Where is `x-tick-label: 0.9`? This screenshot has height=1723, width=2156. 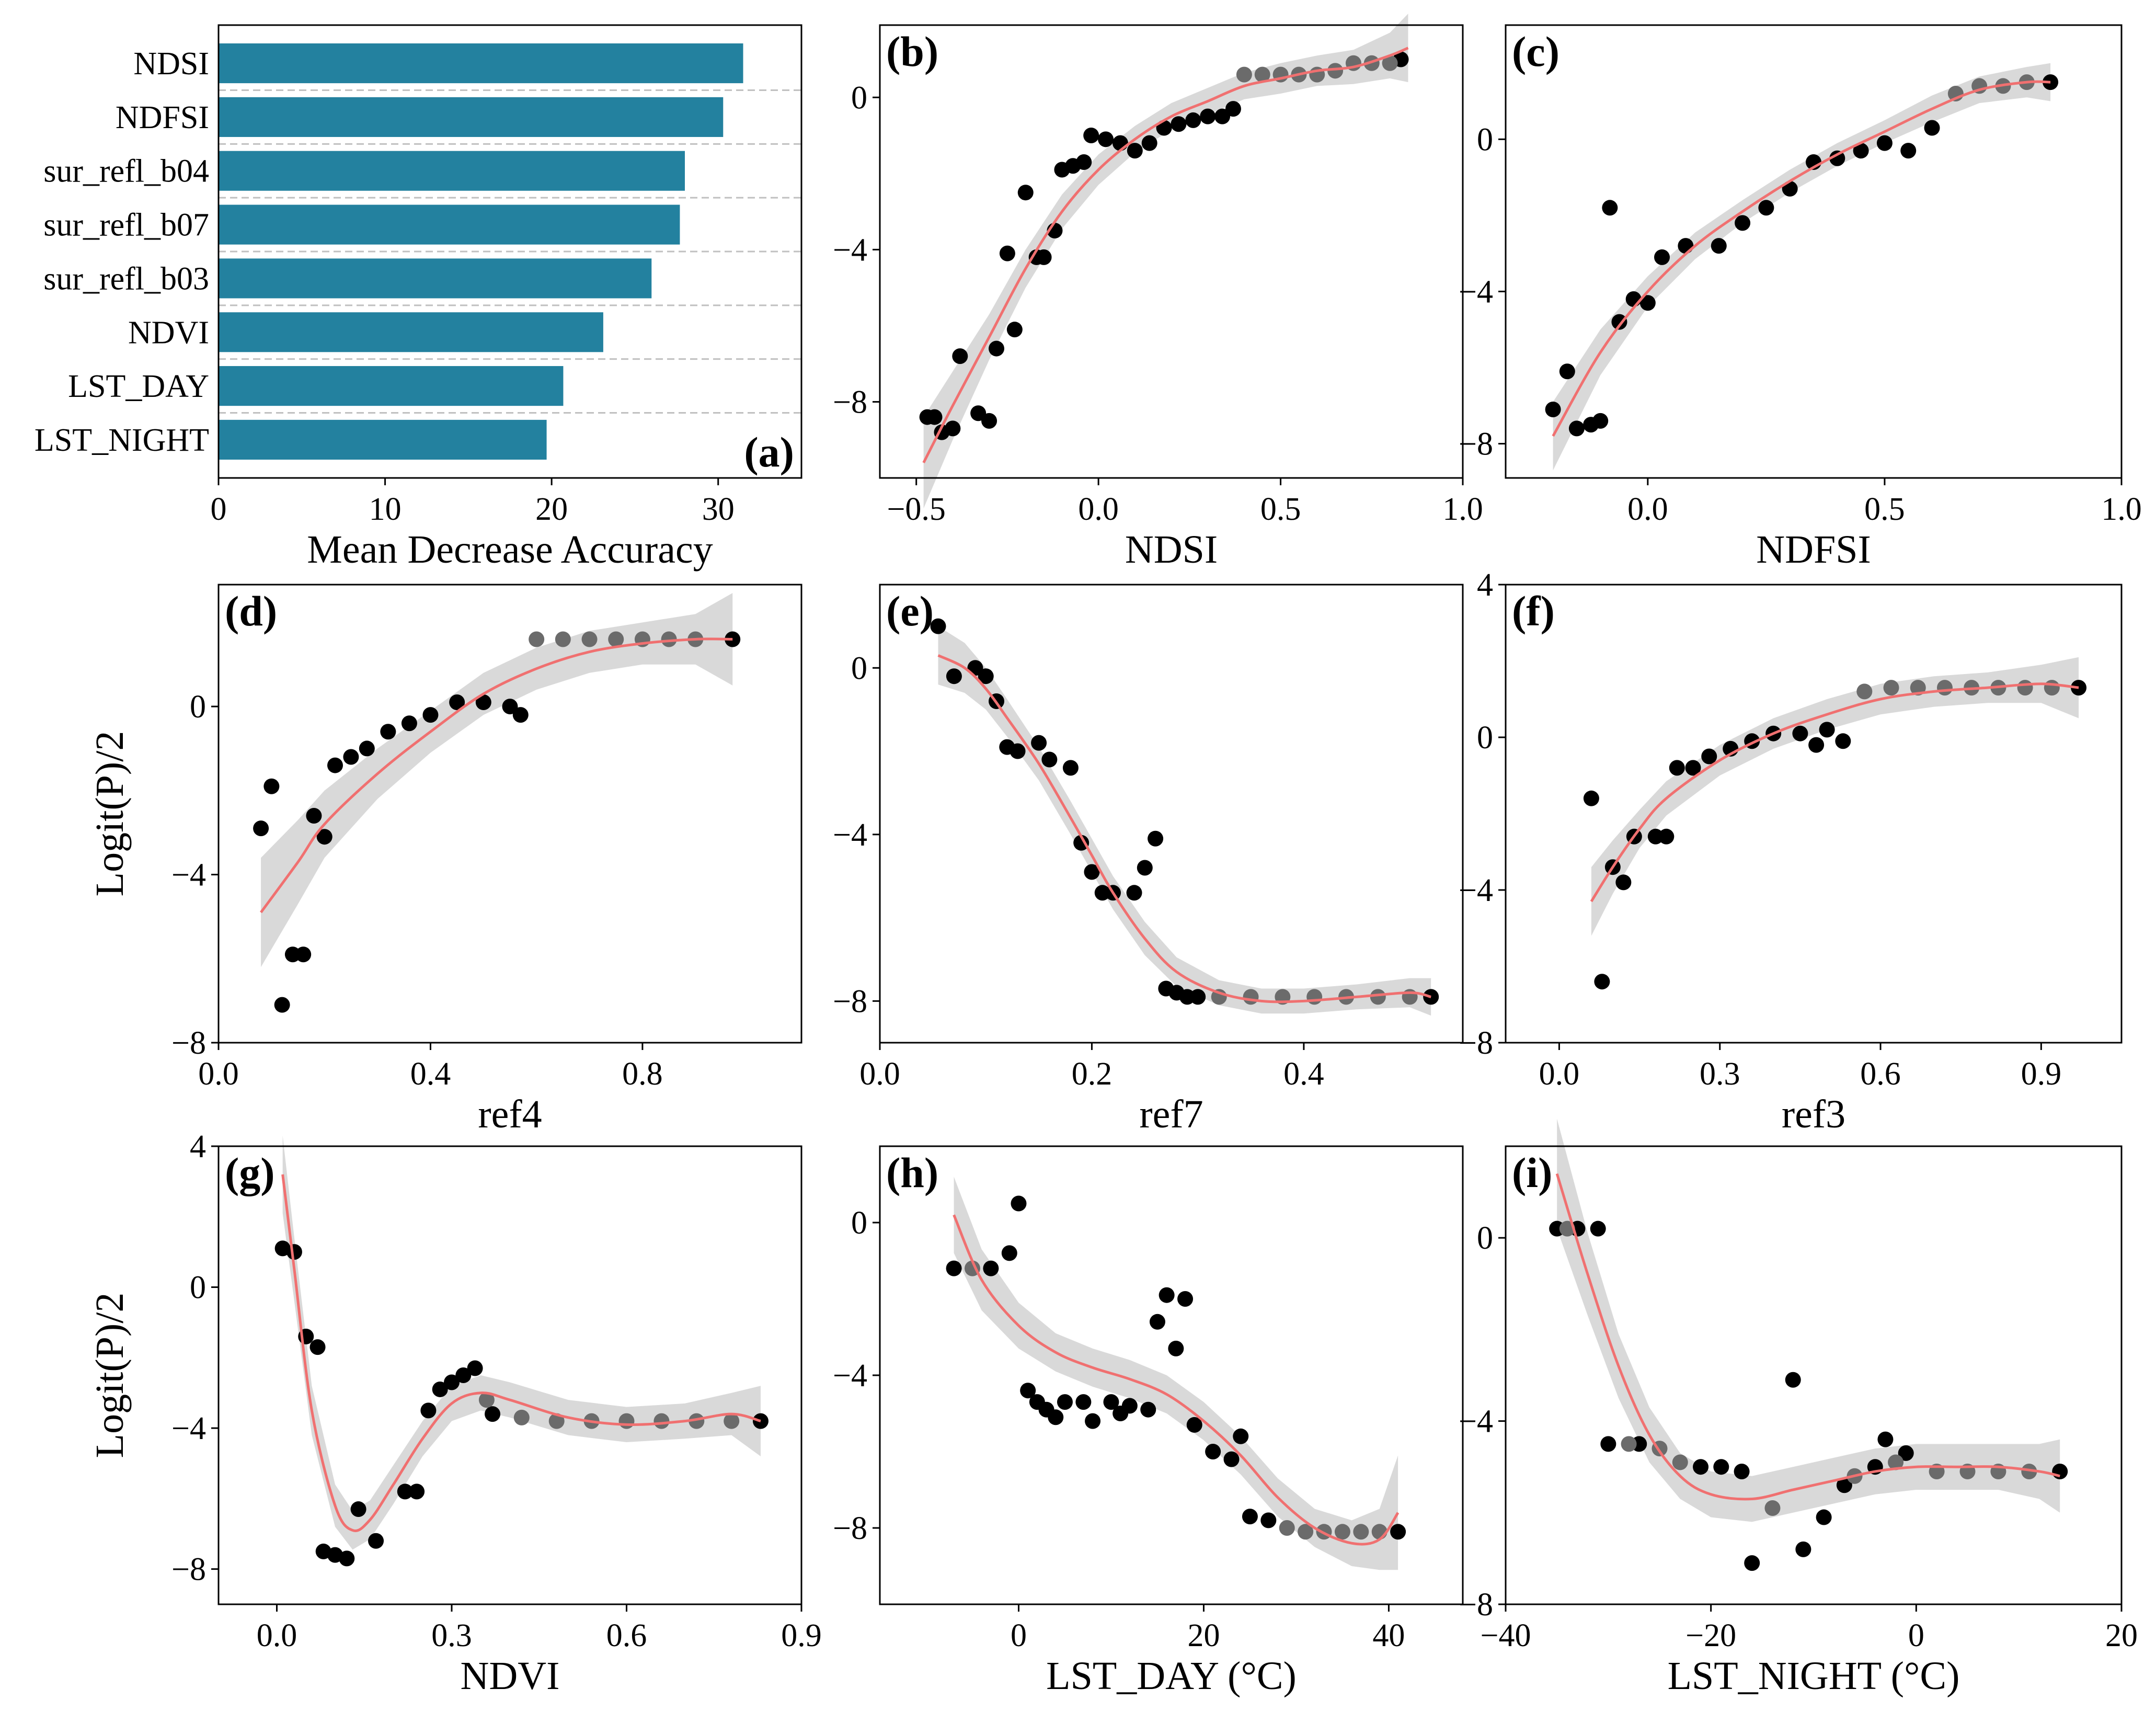
x-tick-label: 0.9 is located at coordinates (801, 1635).